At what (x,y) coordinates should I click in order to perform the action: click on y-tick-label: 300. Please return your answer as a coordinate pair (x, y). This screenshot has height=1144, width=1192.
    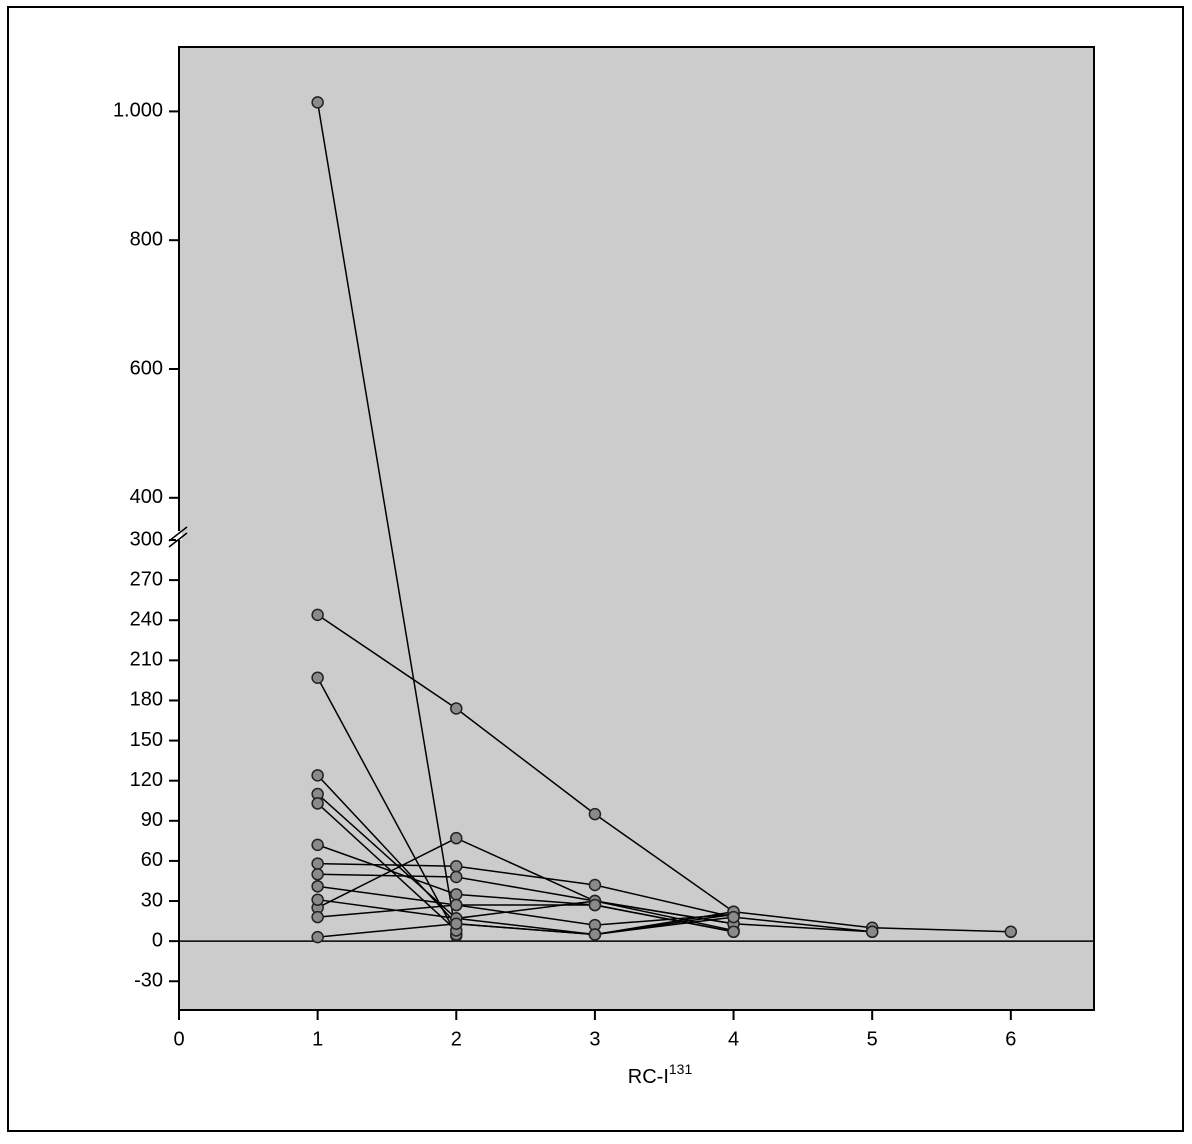
    Looking at the image, I should click on (146, 539).